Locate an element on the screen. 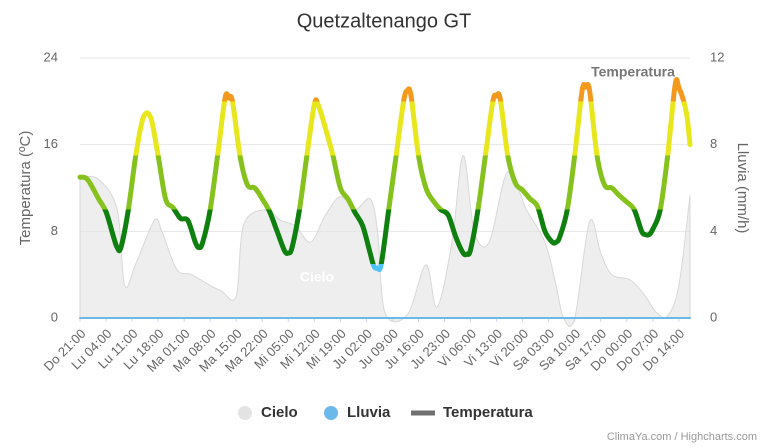  legend-label: Lluvia is located at coordinates (369, 412).